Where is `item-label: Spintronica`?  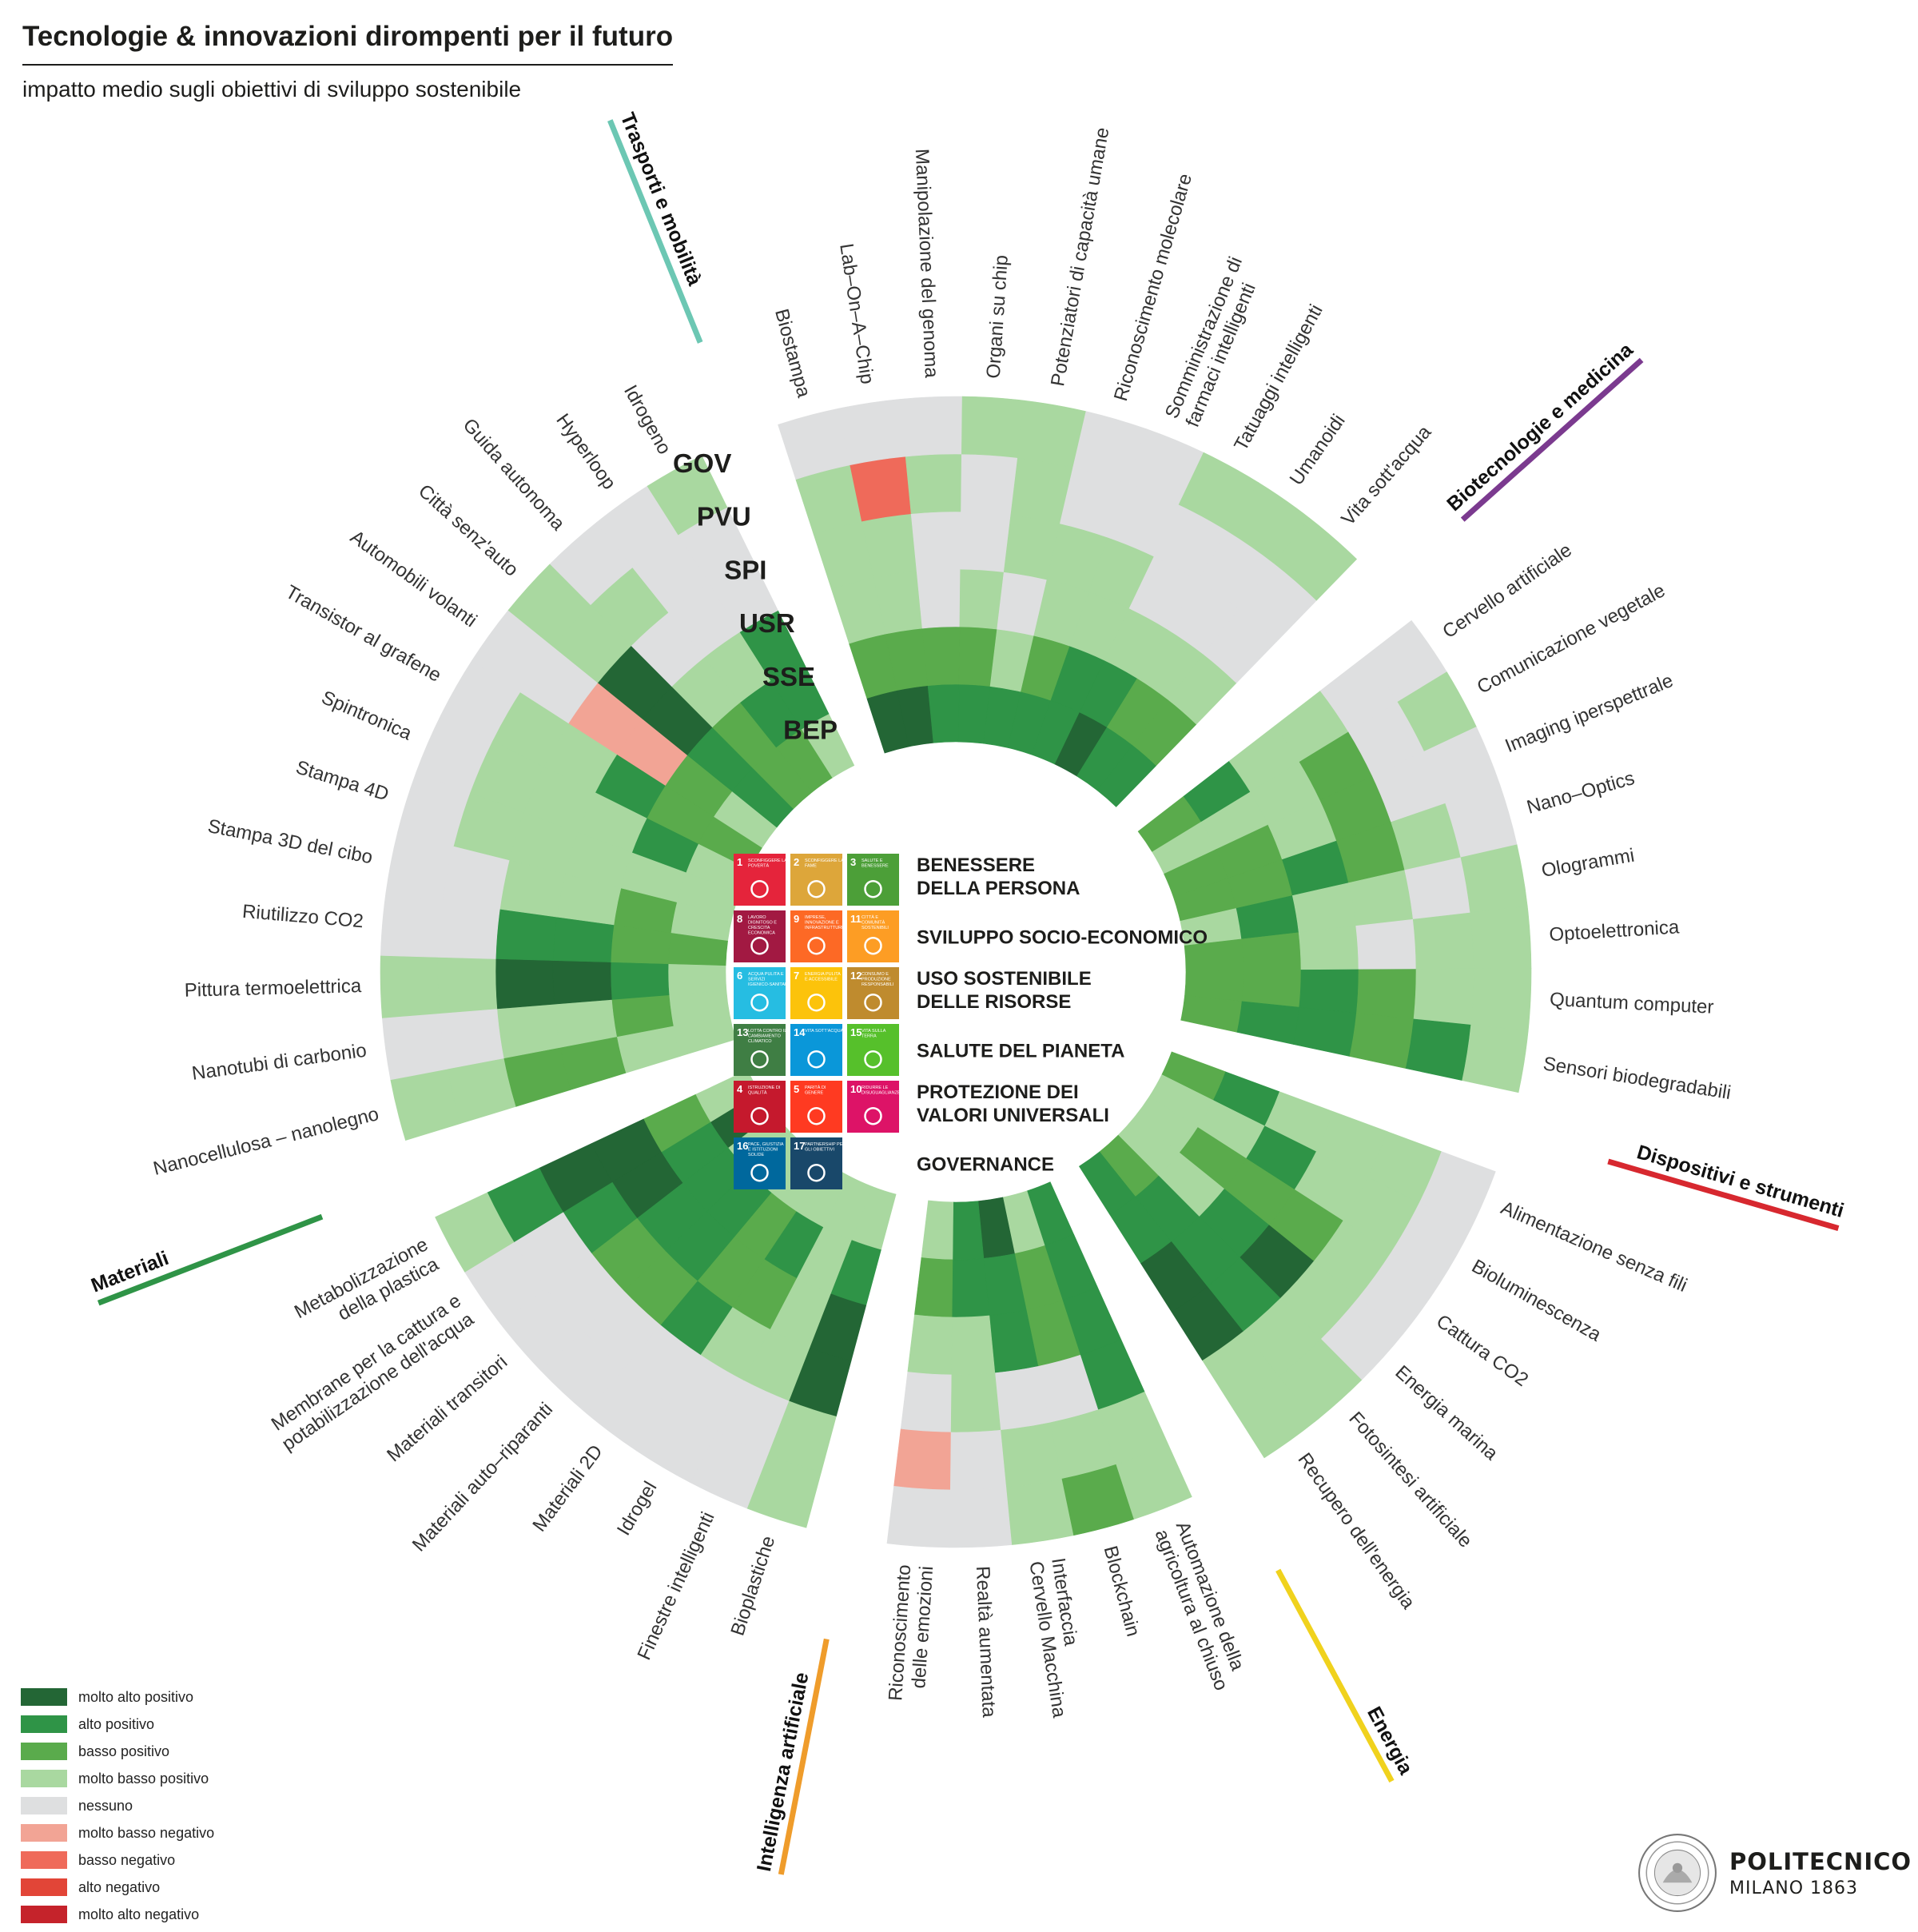
item-label: Spintronica is located at coordinates (367, 716).